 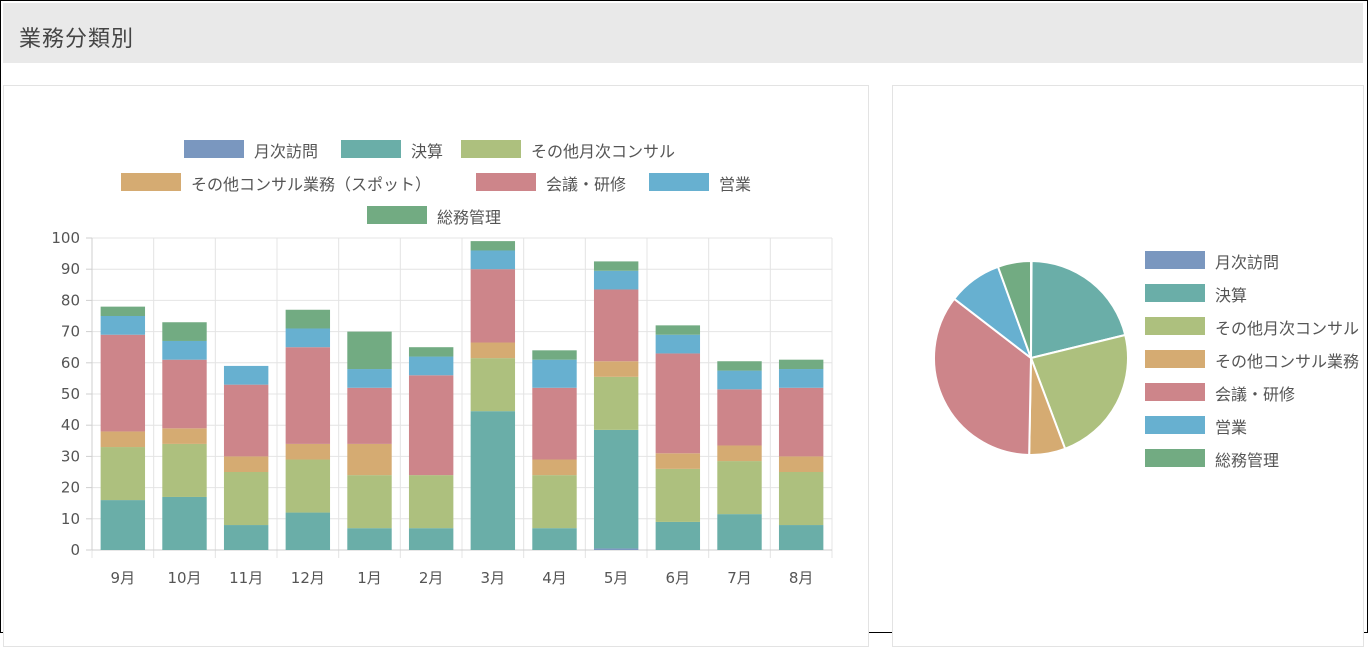 I want to click on legend-label: 総務管理, so click(x=1247, y=460).